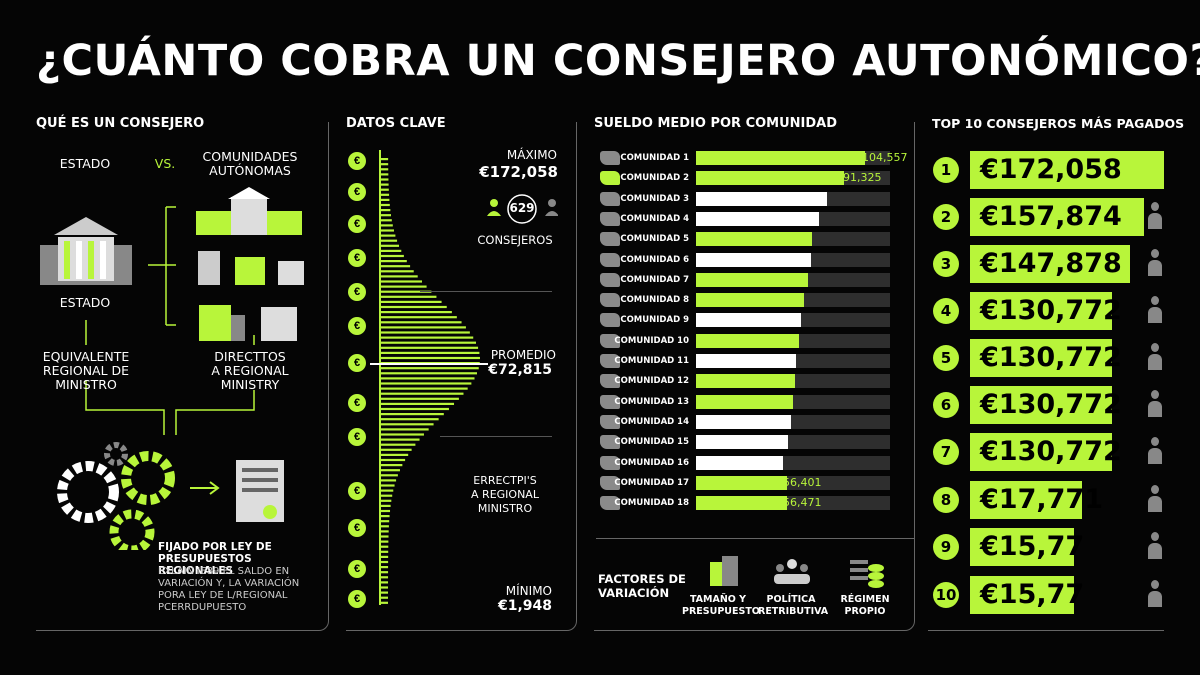 Image resolution: width=1200 pixels, height=675 pixels. I want to click on top-salary-bar: €17,771, so click(1036, 500).